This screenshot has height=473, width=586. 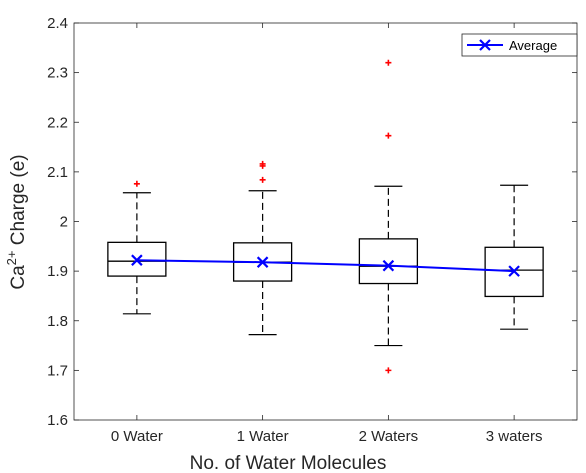 What do you see at coordinates (485, 45) in the screenshot?
I see `legend-x-marker` at bounding box center [485, 45].